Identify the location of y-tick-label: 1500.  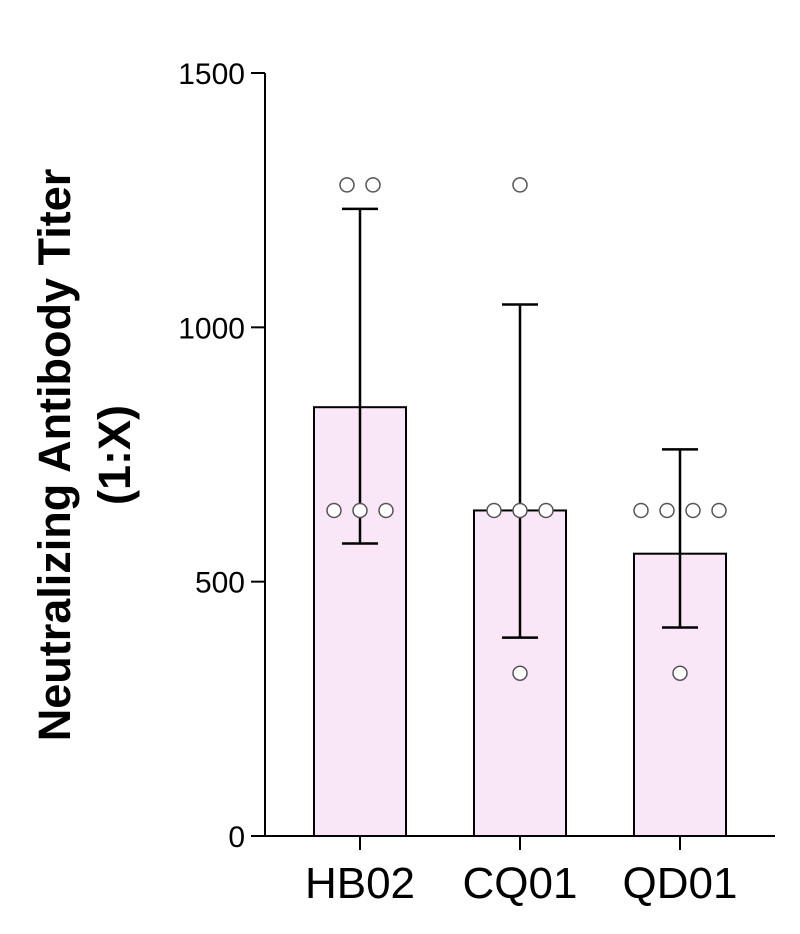
(211, 74).